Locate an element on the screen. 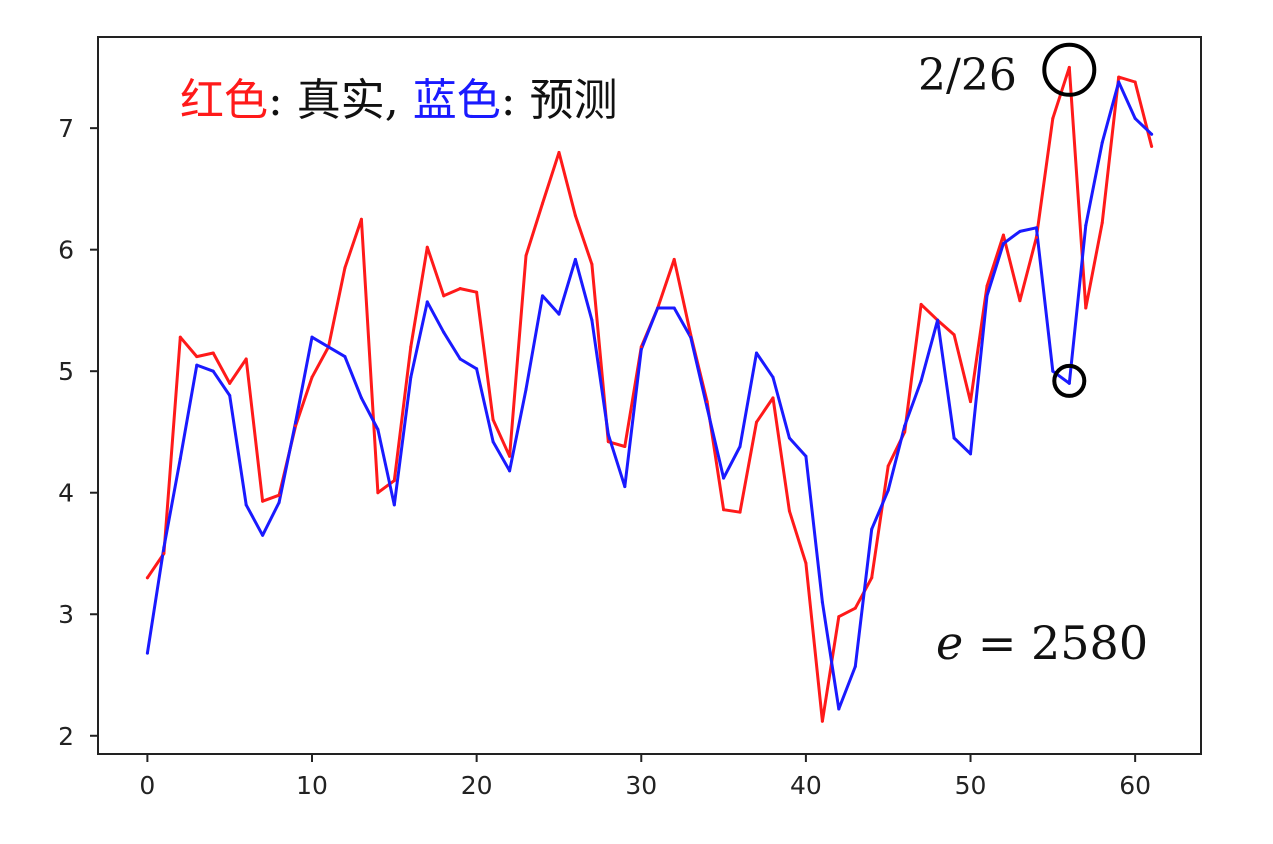 The width and height of the screenshot is (1273, 844). x-tick-label: 0 is located at coordinates (147, 785).